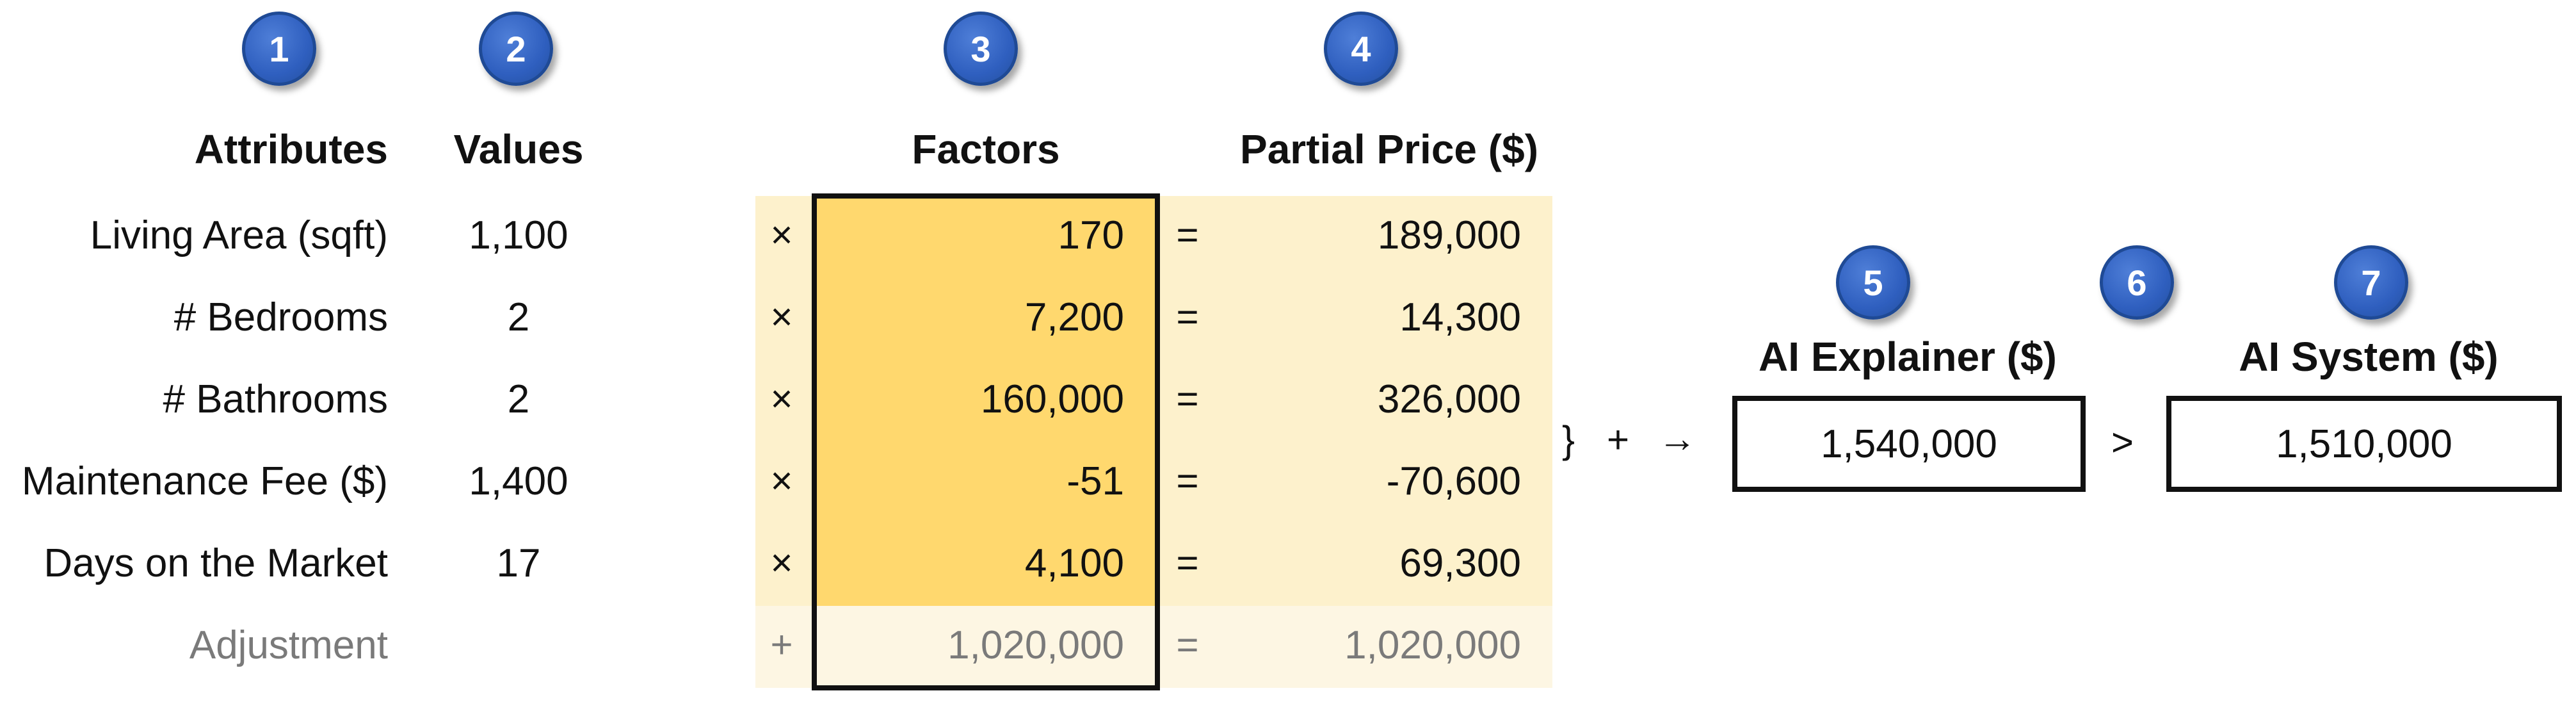 Image resolution: width=2576 pixels, height=709 pixels. What do you see at coordinates (1389, 149) in the screenshot?
I see `header-partial-price: Partial Price ($)` at bounding box center [1389, 149].